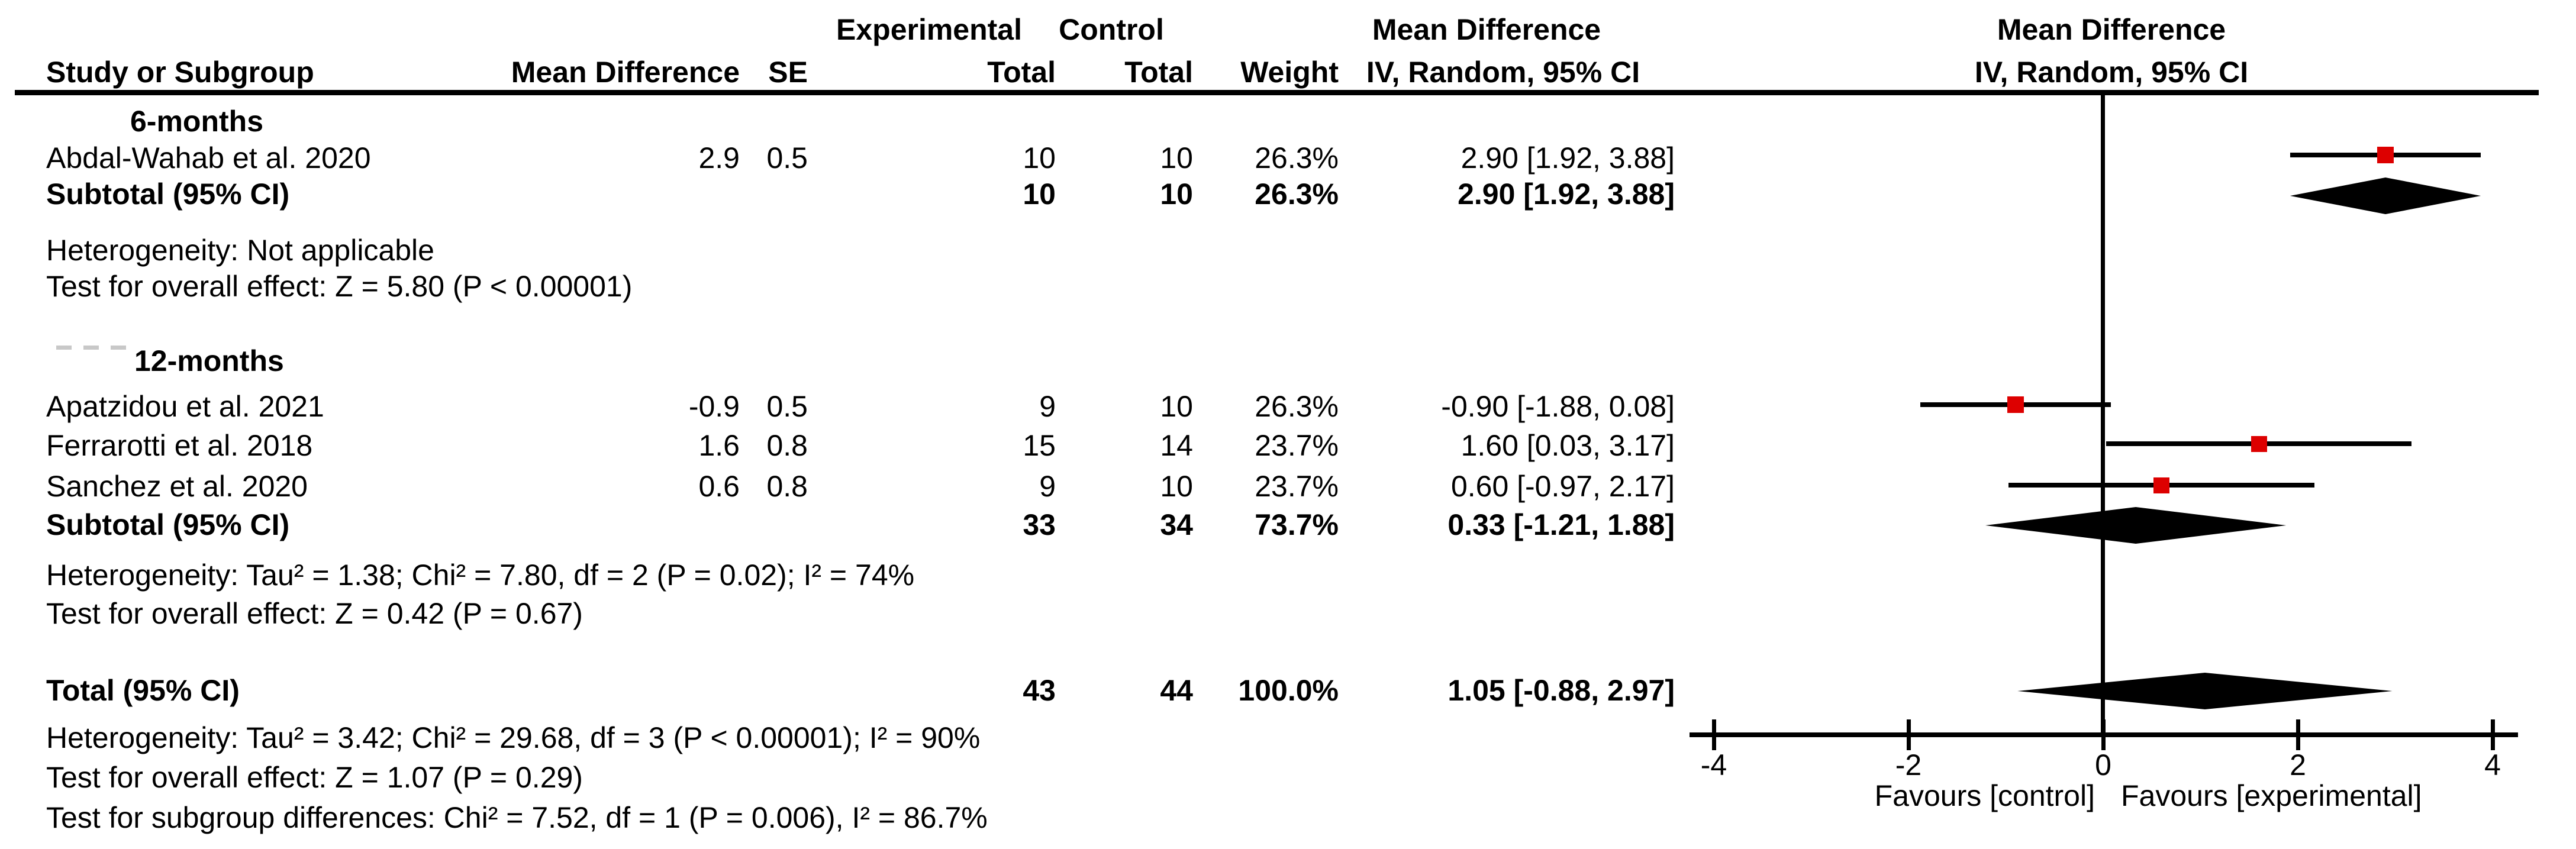  I want to click on total-total-control: 44, so click(1176, 690).